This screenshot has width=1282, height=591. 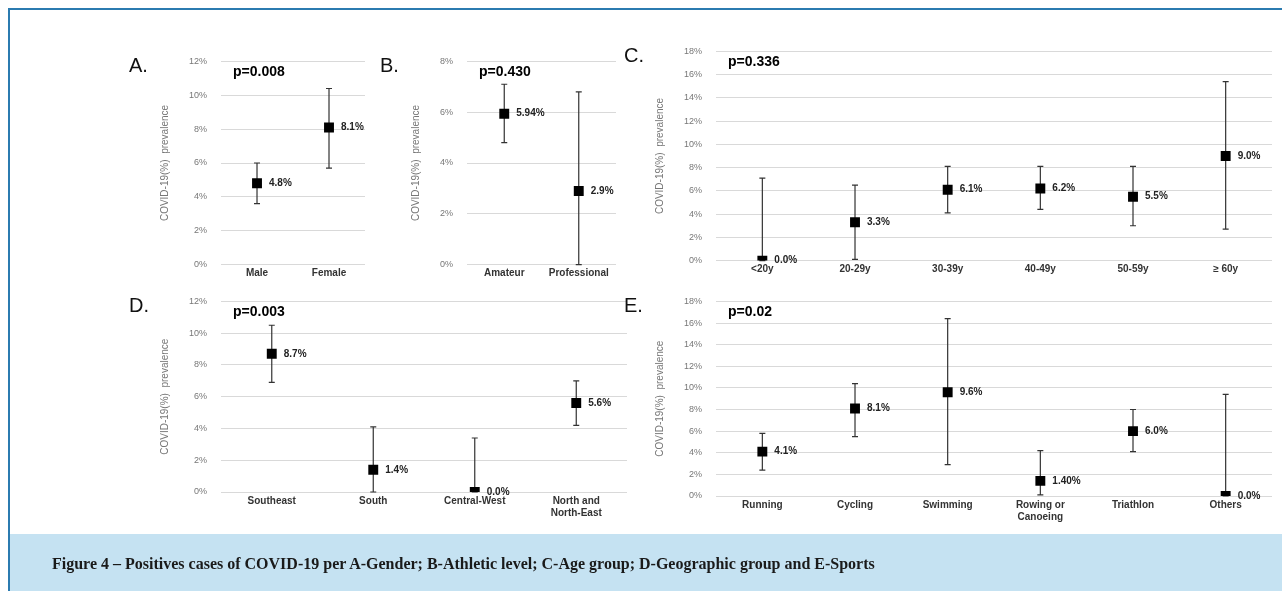 What do you see at coordinates (329, 273) in the screenshot?
I see `x-tick-label: Female` at bounding box center [329, 273].